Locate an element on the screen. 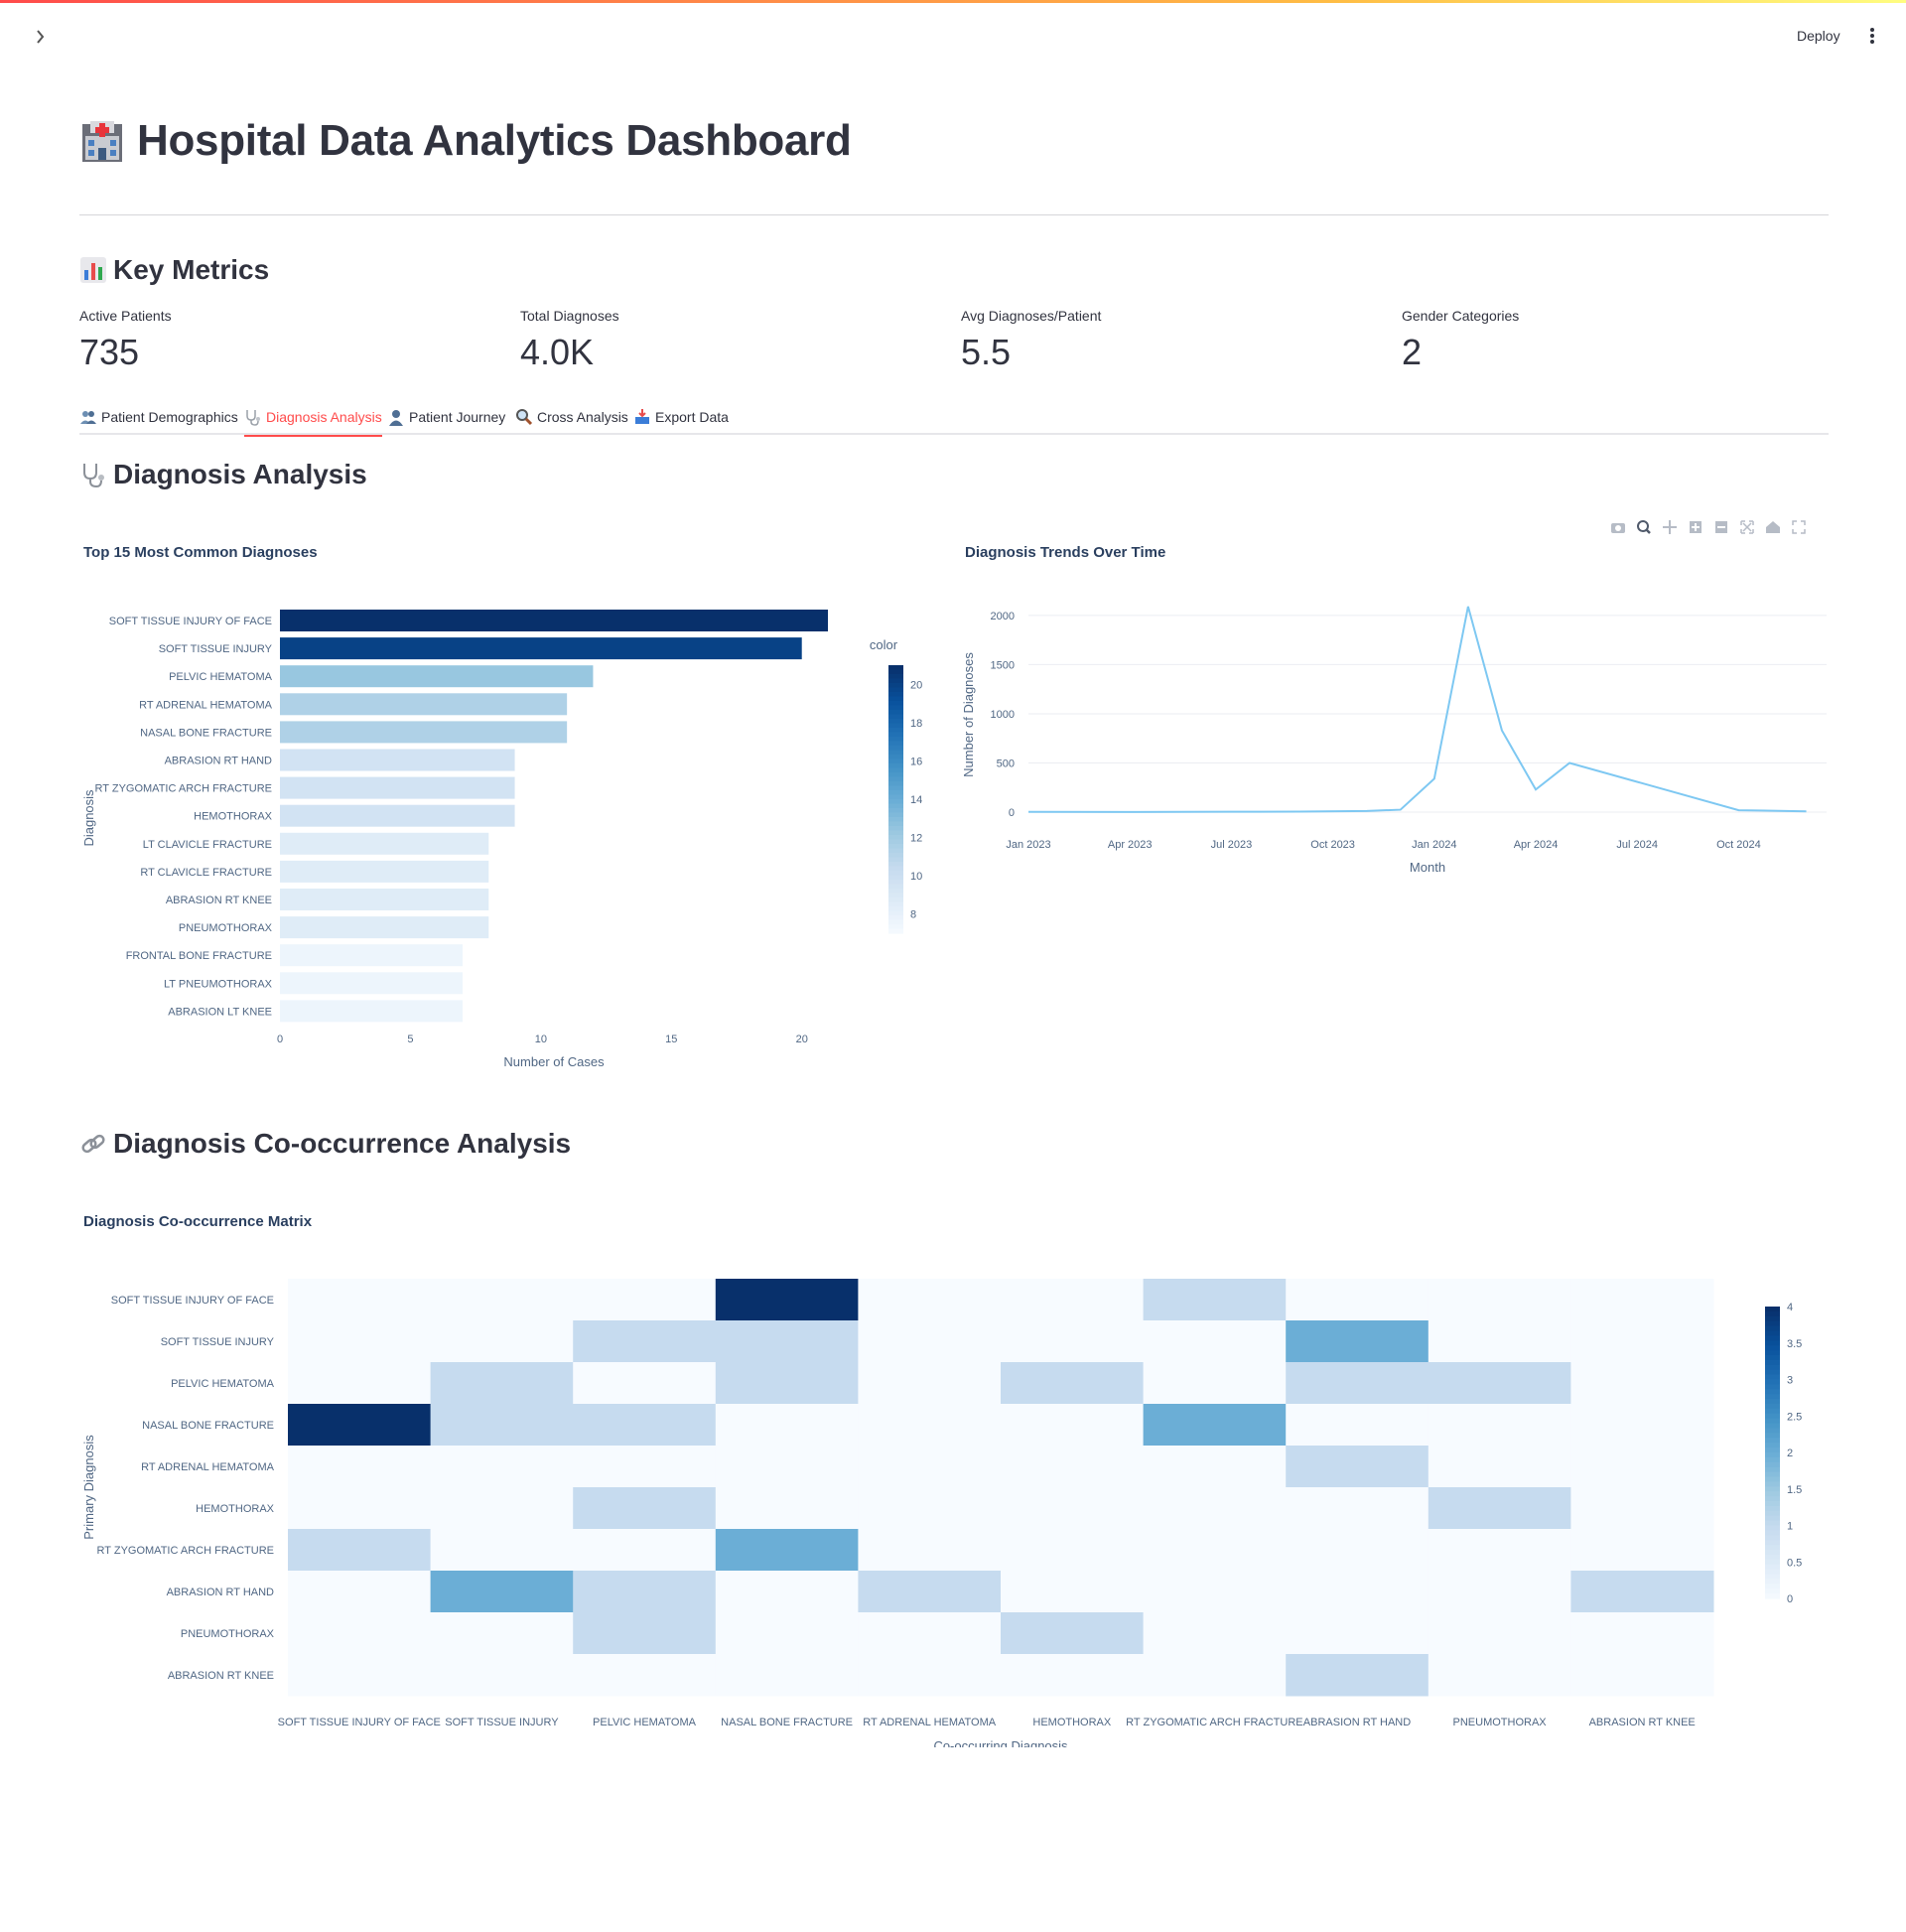  camera-icon is located at coordinates (1618, 527).